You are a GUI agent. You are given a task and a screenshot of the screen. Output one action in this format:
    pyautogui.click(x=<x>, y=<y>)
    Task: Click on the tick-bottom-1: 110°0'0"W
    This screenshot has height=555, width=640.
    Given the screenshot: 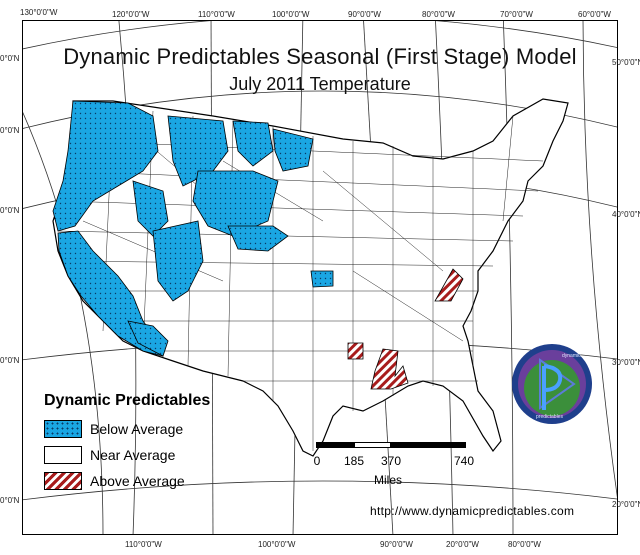 What is the action you would take?
    pyautogui.click(x=143, y=544)
    